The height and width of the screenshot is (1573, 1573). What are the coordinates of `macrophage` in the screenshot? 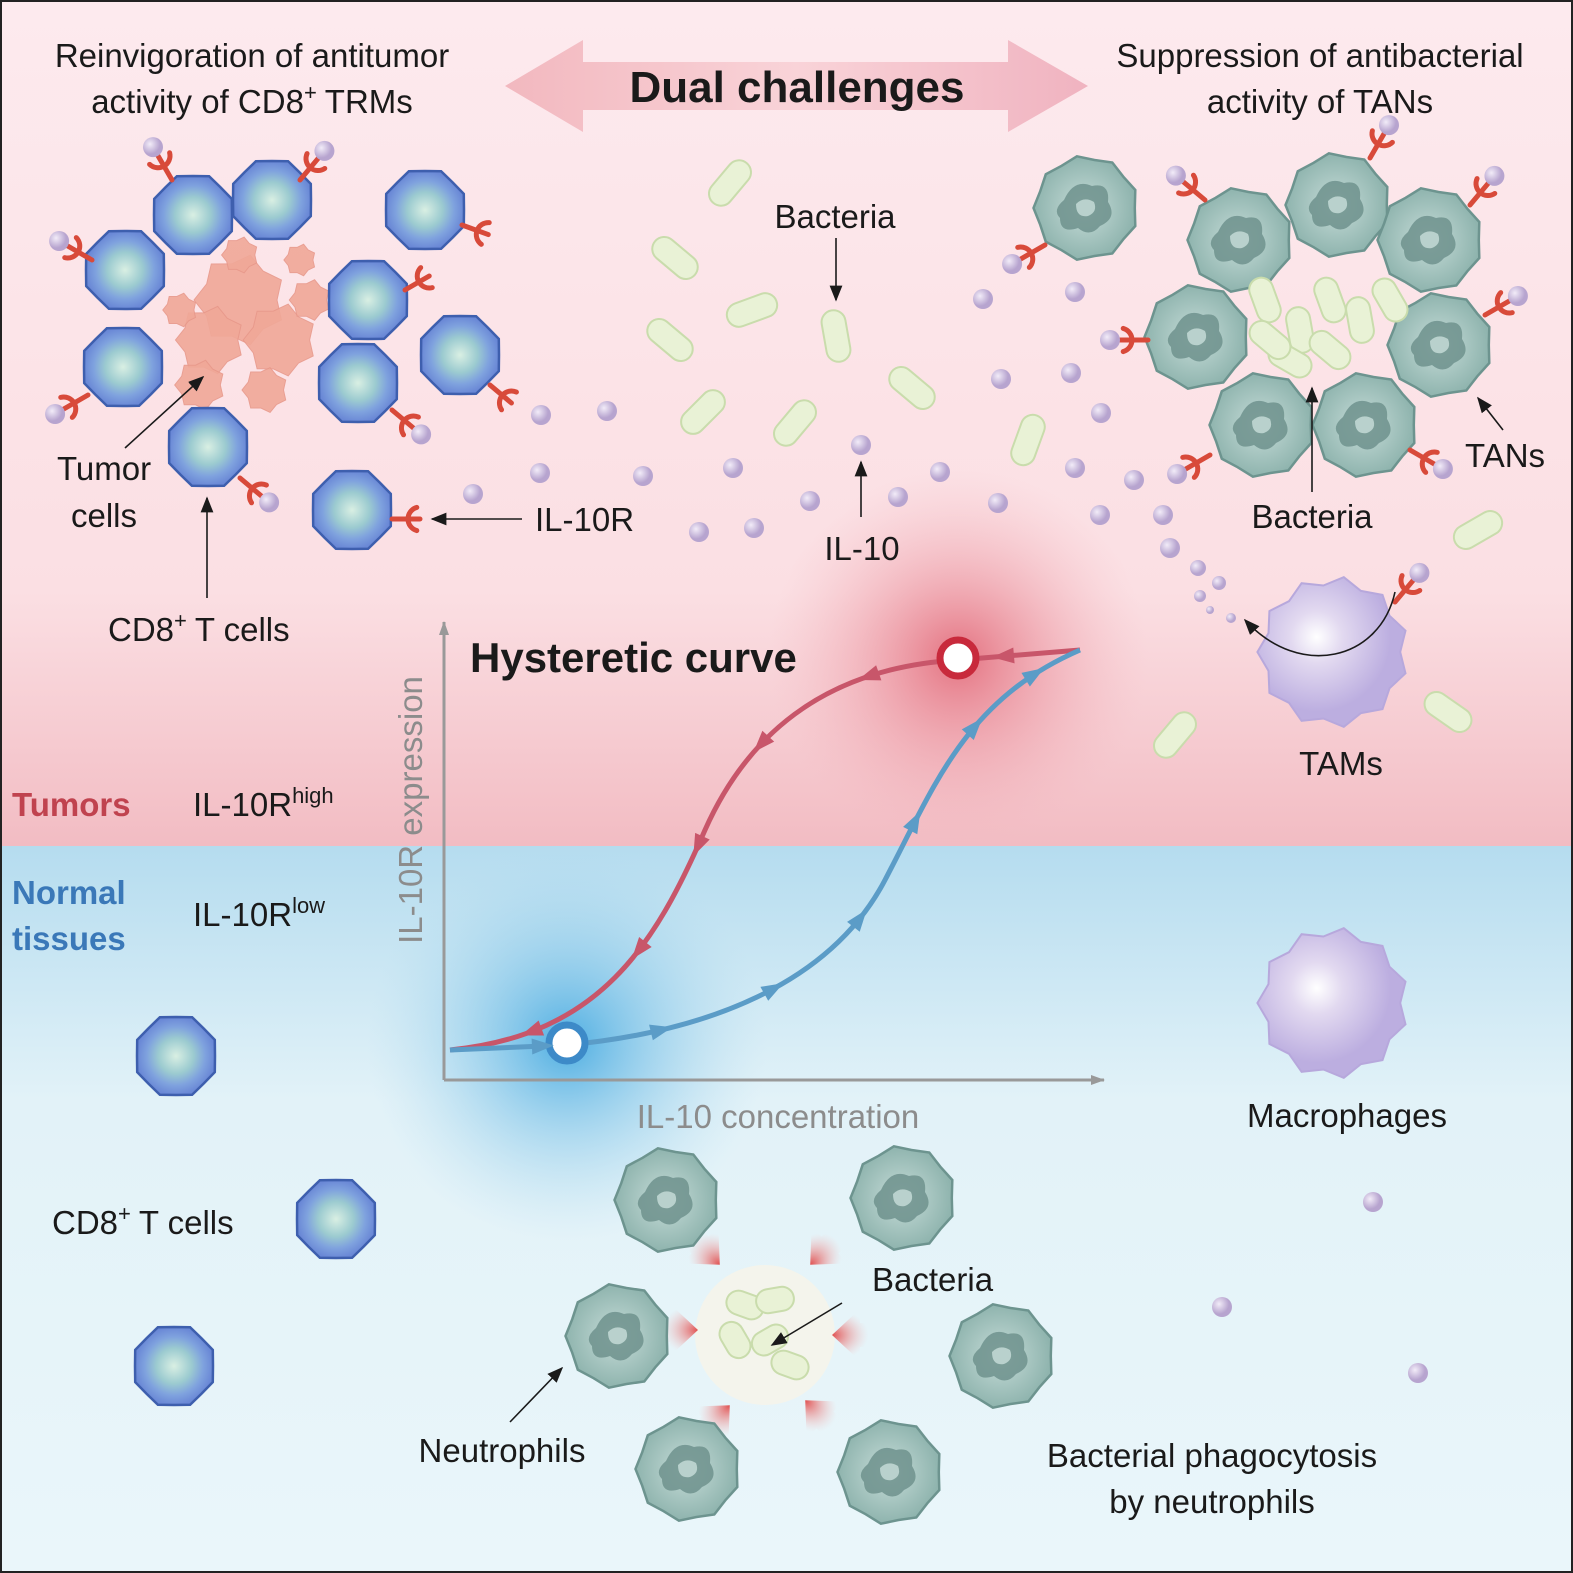 It's located at (1331, 652).